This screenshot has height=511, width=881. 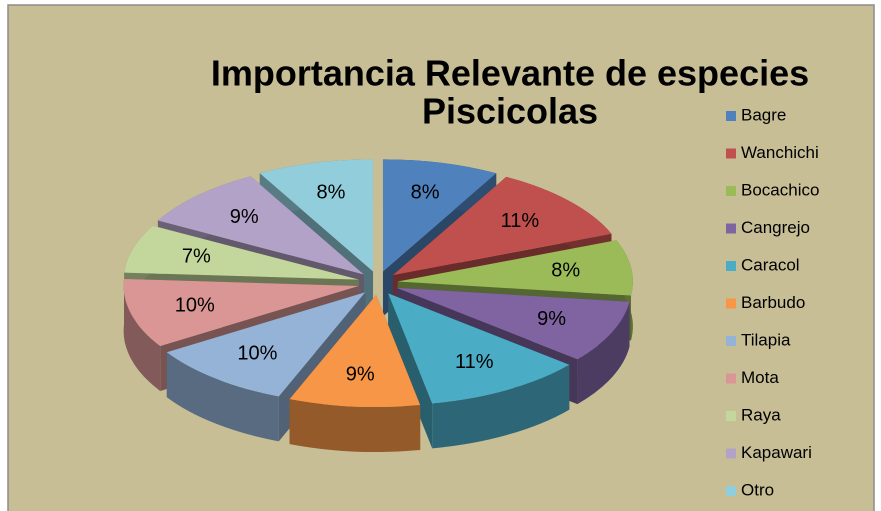 What do you see at coordinates (776, 452) in the screenshot?
I see `legend-label: Kapawari` at bounding box center [776, 452].